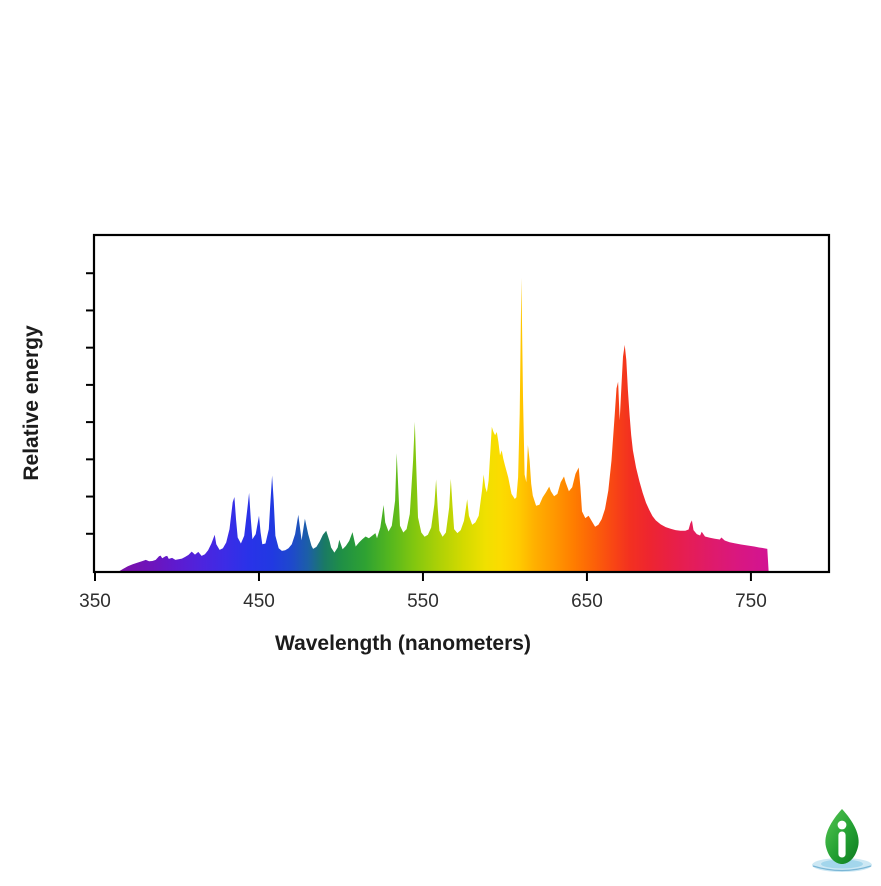 This screenshot has width=881, height=886. What do you see at coordinates (587, 601) in the screenshot?
I see `x-axis-tick-label: 650` at bounding box center [587, 601].